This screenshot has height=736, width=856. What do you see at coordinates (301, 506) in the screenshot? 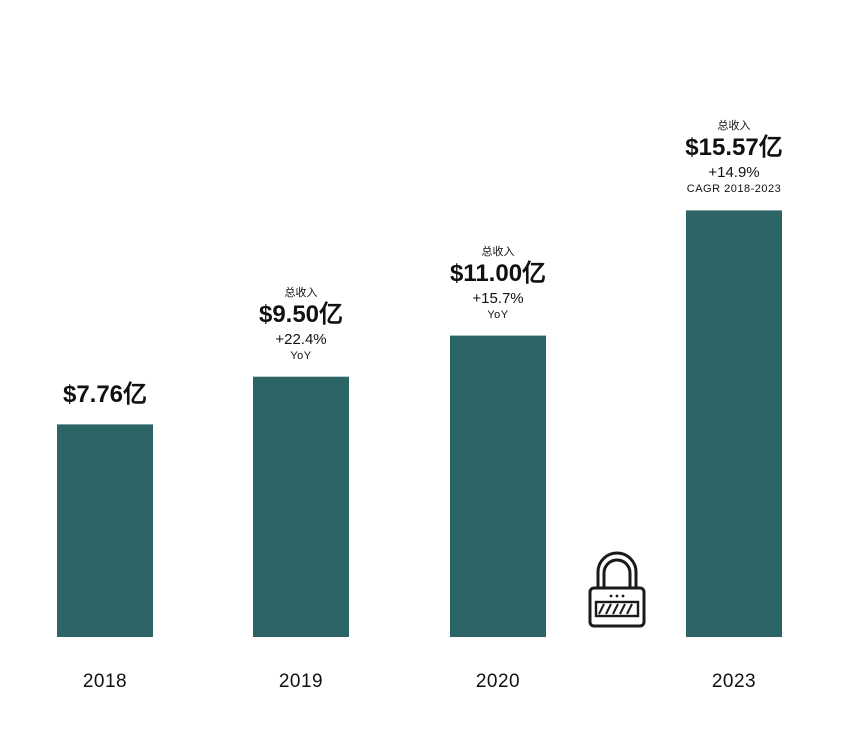
I see `bar-2019` at bounding box center [301, 506].